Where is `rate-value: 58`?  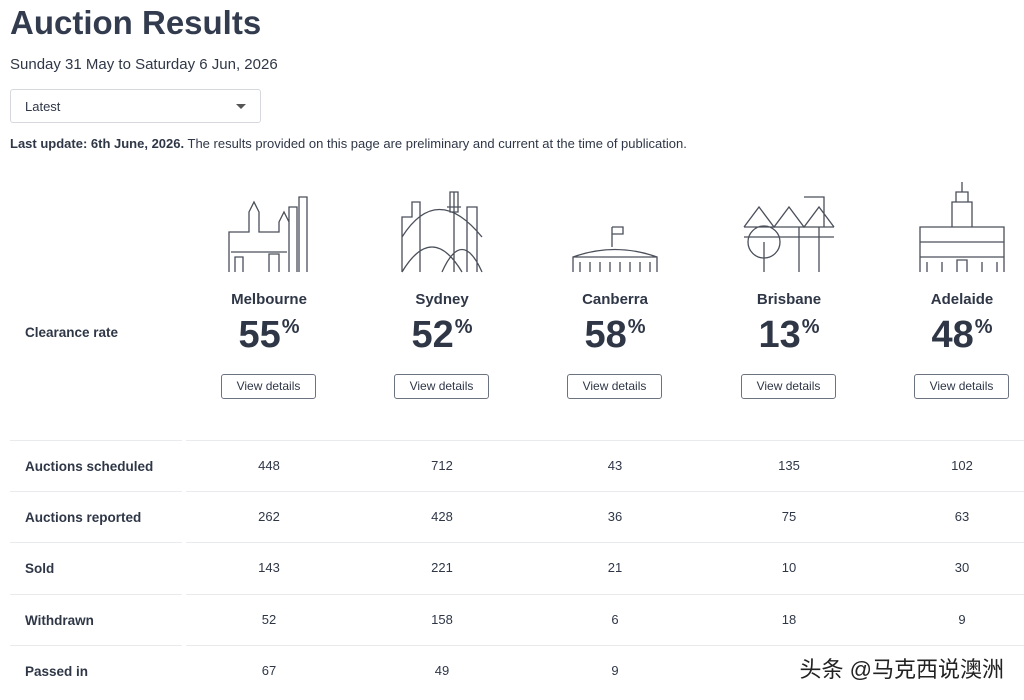
rate-value: 58 is located at coordinates (605, 335).